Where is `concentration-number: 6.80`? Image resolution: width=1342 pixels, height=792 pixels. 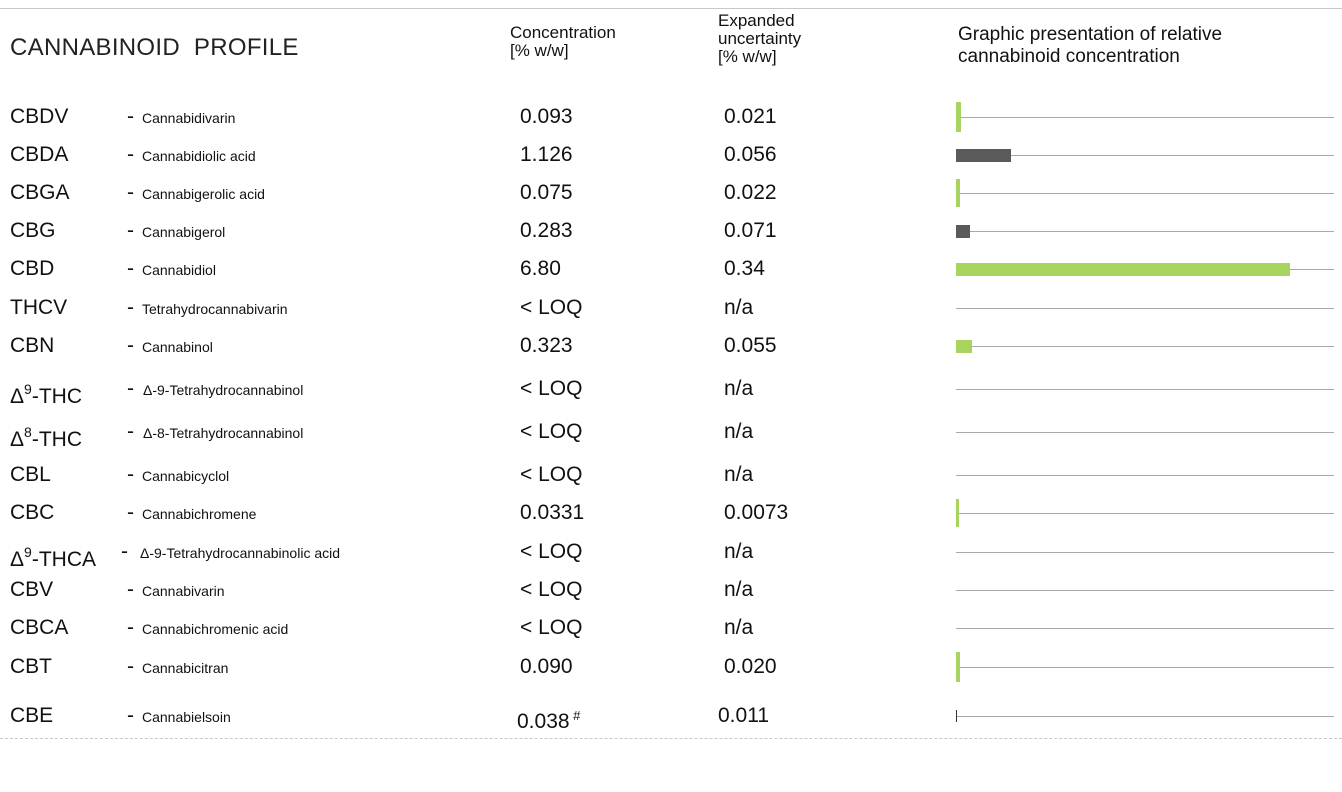
concentration-number: 6.80 is located at coordinates (540, 268).